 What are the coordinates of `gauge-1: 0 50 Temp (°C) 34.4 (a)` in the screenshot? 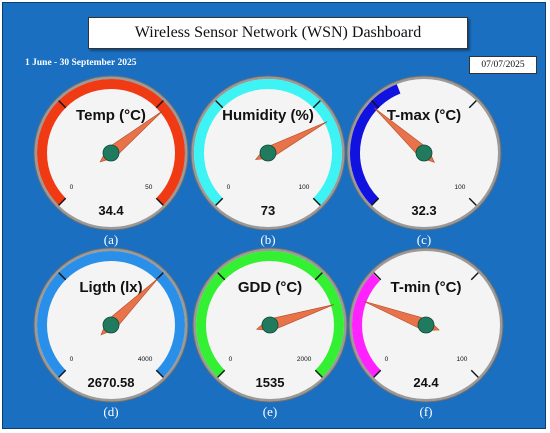 It's located at (111, 161).